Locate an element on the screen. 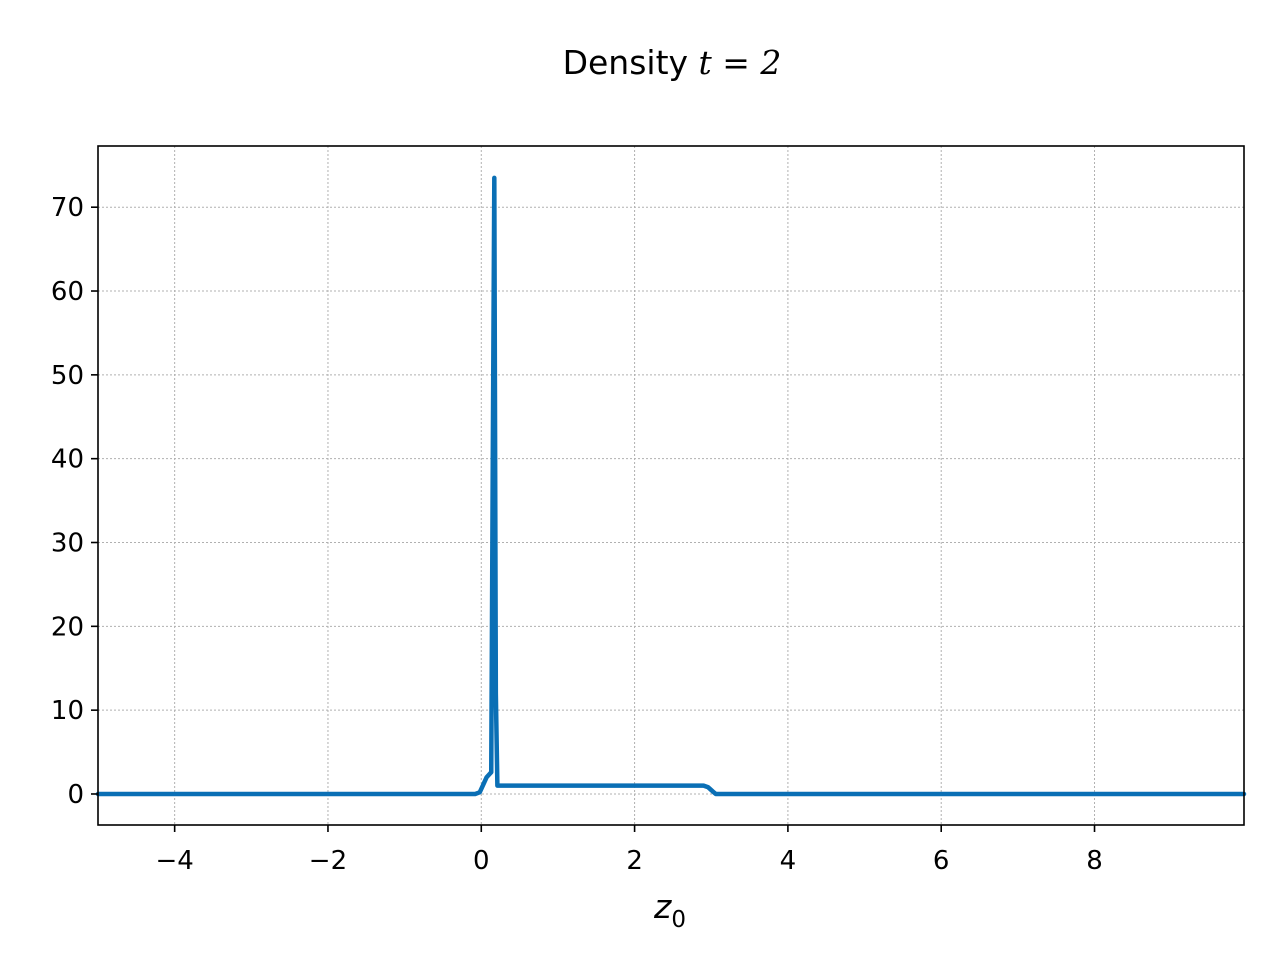 The height and width of the screenshot is (960, 1280). y-tick-label: 60 is located at coordinates (67, 292).